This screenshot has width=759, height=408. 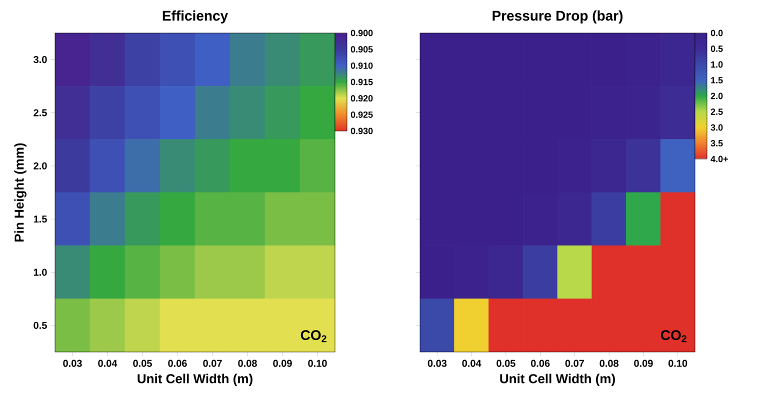 What do you see at coordinates (717, 64) in the screenshot?
I see `color-bar-label: 1.0` at bounding box center [717, 64].